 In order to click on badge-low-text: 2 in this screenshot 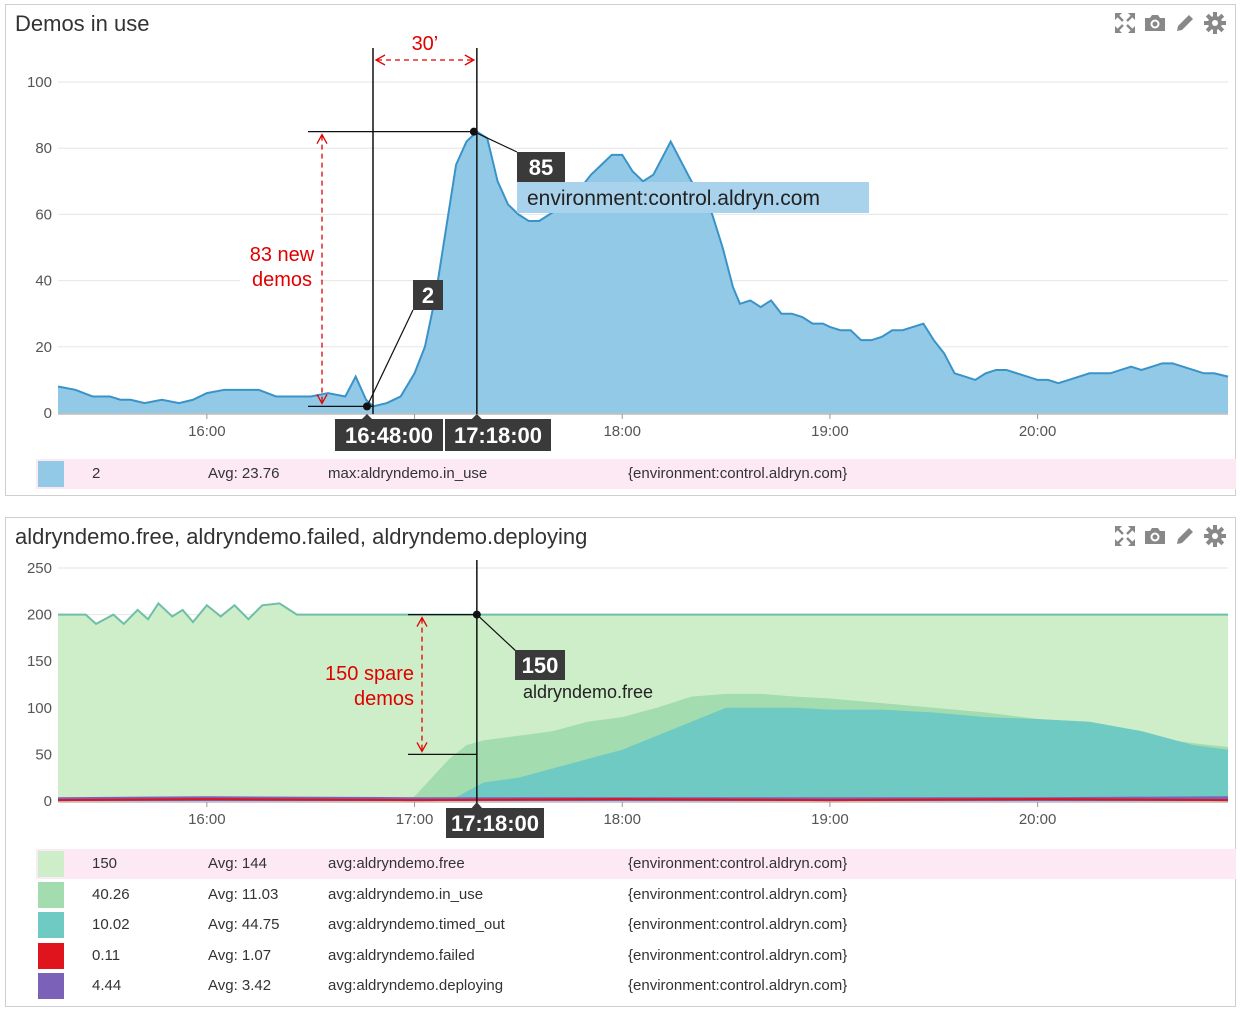, I will do `click(428, 295)`.